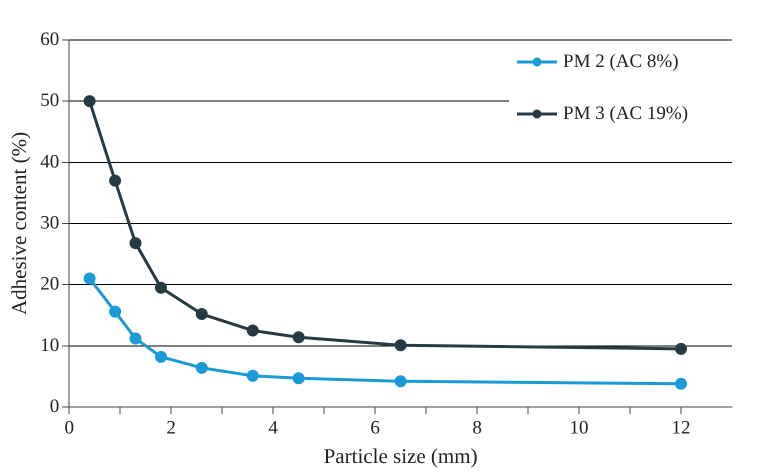  Describe the element at coordinates (171, 427) in the screenshot. I see `x-tick-label: 2` at that location.